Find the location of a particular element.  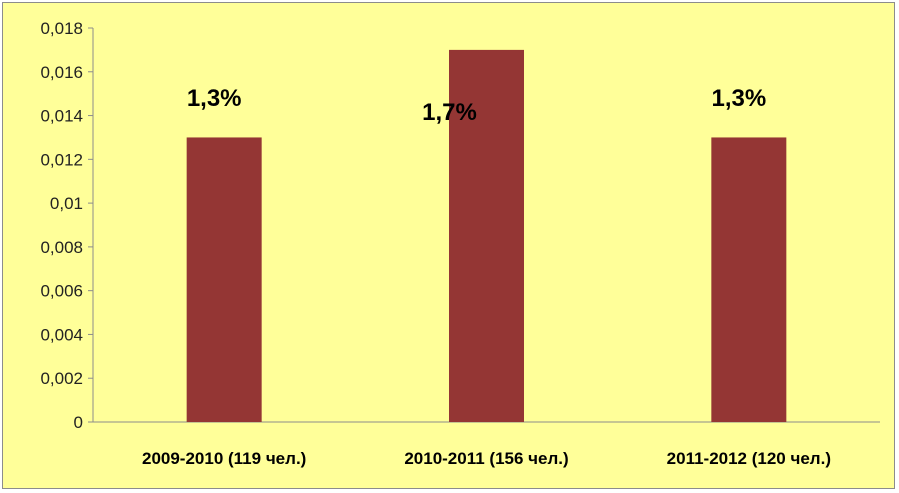

x-category-label: 2010-2011 (156 чел.) is located at coordinates (486, 458).